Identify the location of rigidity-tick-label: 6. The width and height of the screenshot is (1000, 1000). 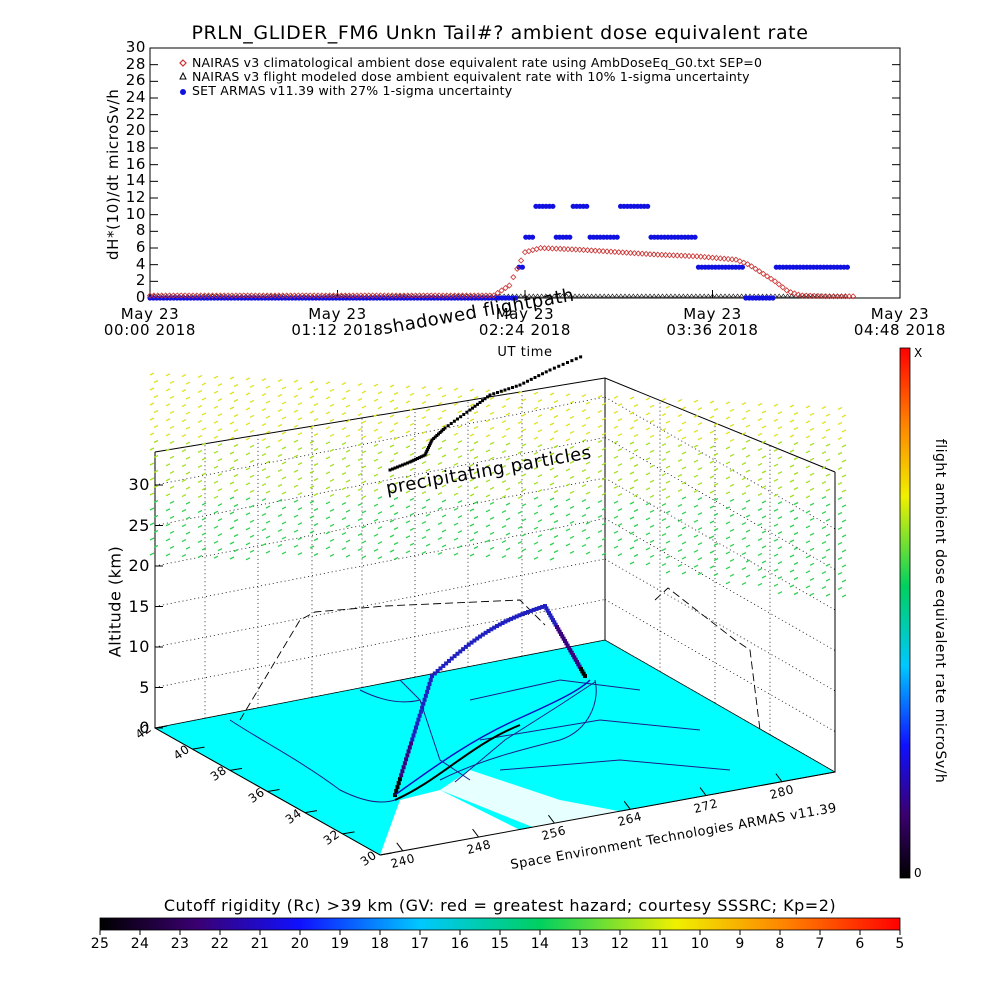
(860, 944).